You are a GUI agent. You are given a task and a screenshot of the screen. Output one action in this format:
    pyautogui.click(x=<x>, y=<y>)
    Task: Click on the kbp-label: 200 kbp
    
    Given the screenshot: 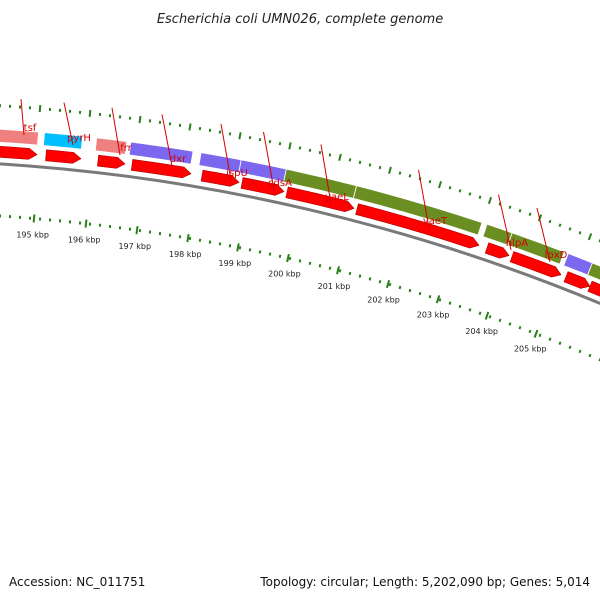 What is the action you would take?
    pyautogui.click(x=284, y=274)
    